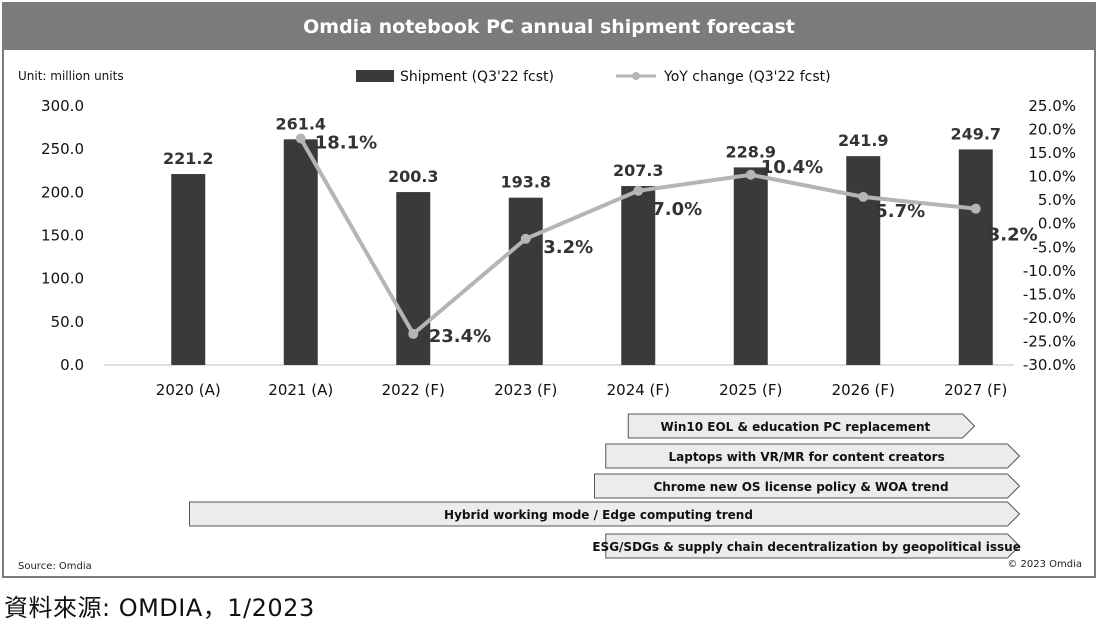  I want to click on yoy-value-label: -3.2%, so click(564, 247).